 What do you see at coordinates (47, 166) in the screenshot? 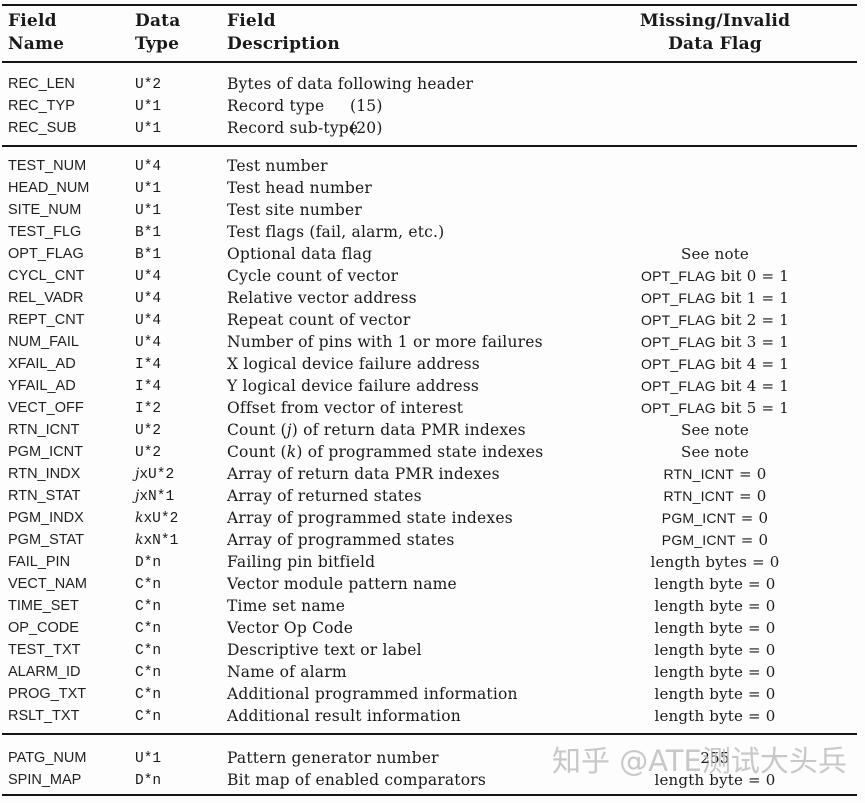
I see `field-name-cell: TEST_NUM` at bounding box center [47, 166].